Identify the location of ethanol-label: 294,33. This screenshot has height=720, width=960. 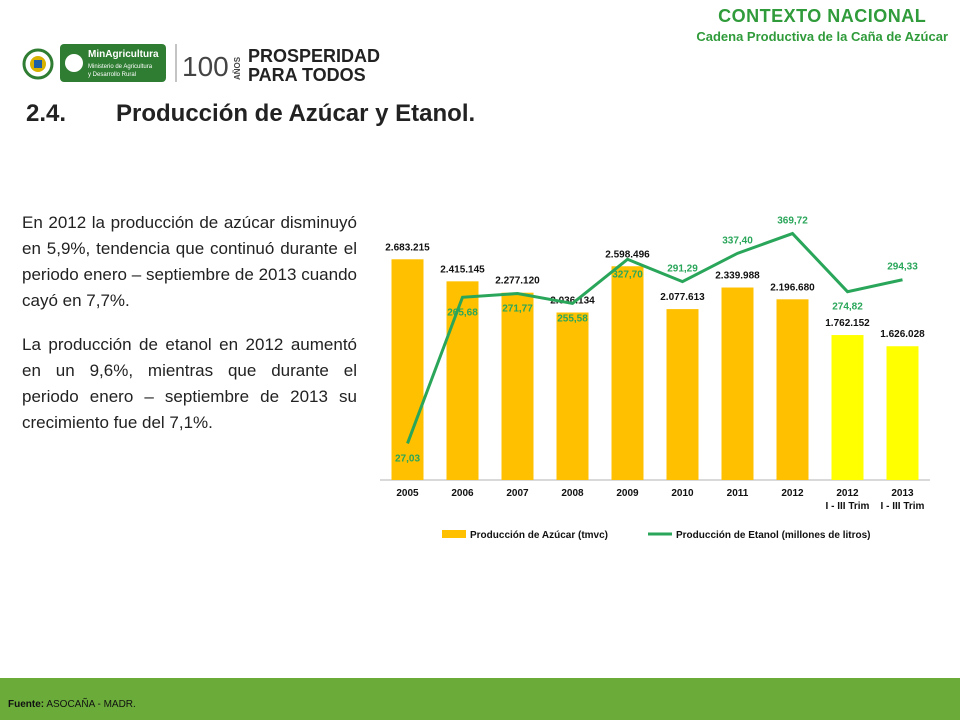
(902, 267).